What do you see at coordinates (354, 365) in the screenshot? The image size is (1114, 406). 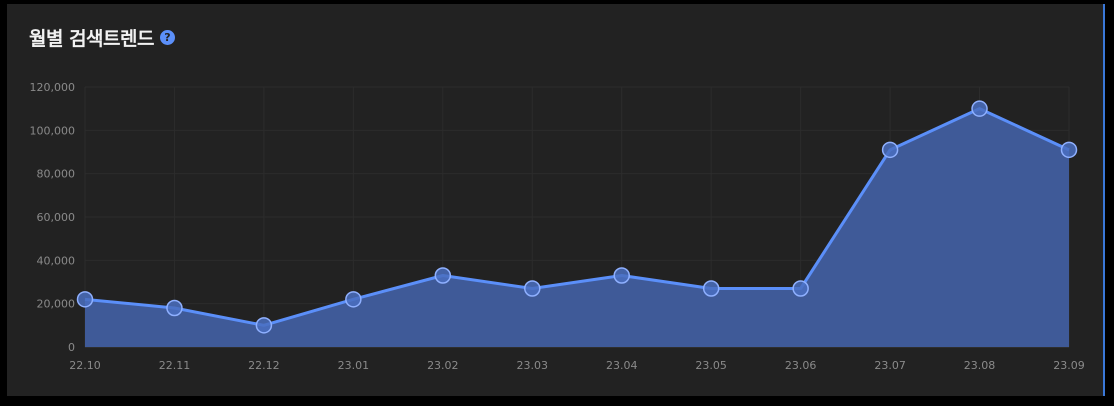 I see `x-tick-label: 23.01` at bounding box center [354, 365].